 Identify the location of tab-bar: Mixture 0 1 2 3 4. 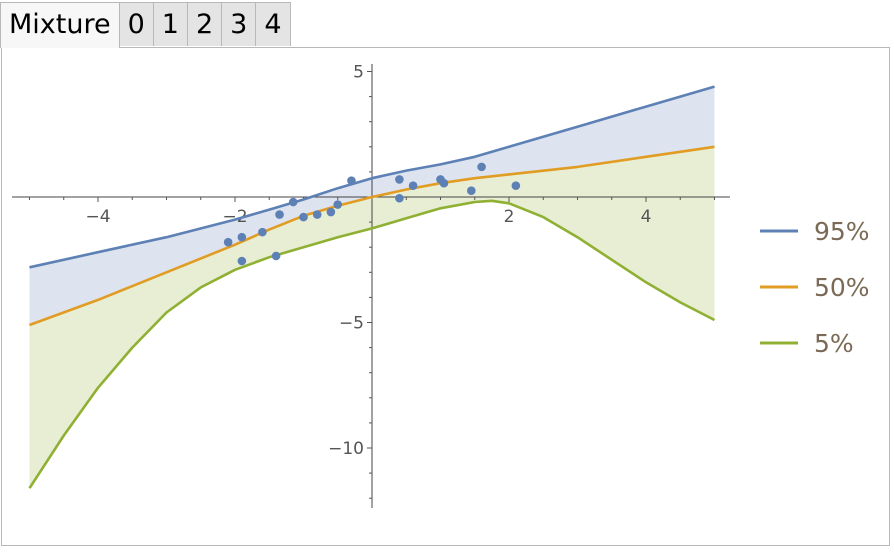
(145, 25).